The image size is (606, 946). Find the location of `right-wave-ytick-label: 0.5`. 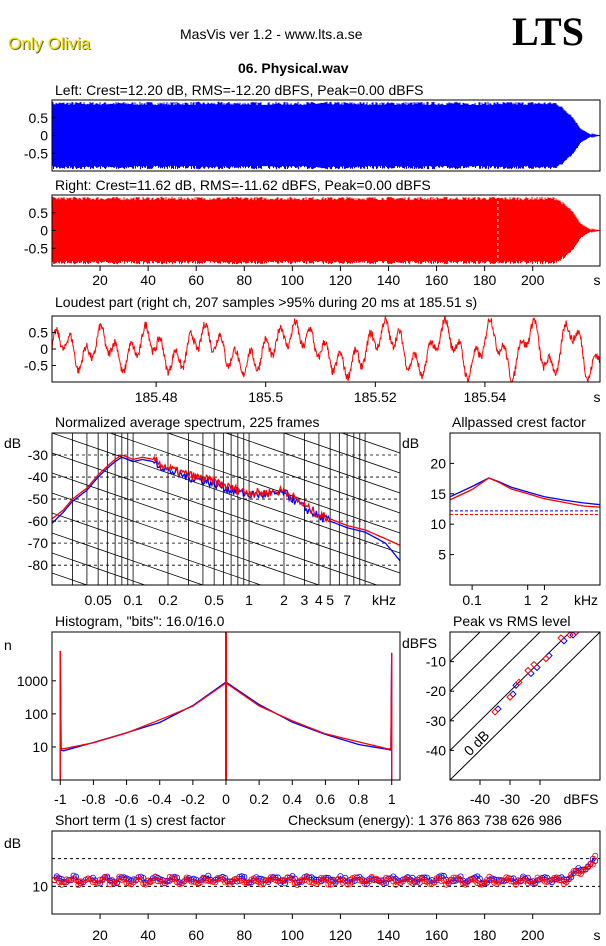

right-wave-ytick-label: 0.5 is located at coordinates (39, 213).